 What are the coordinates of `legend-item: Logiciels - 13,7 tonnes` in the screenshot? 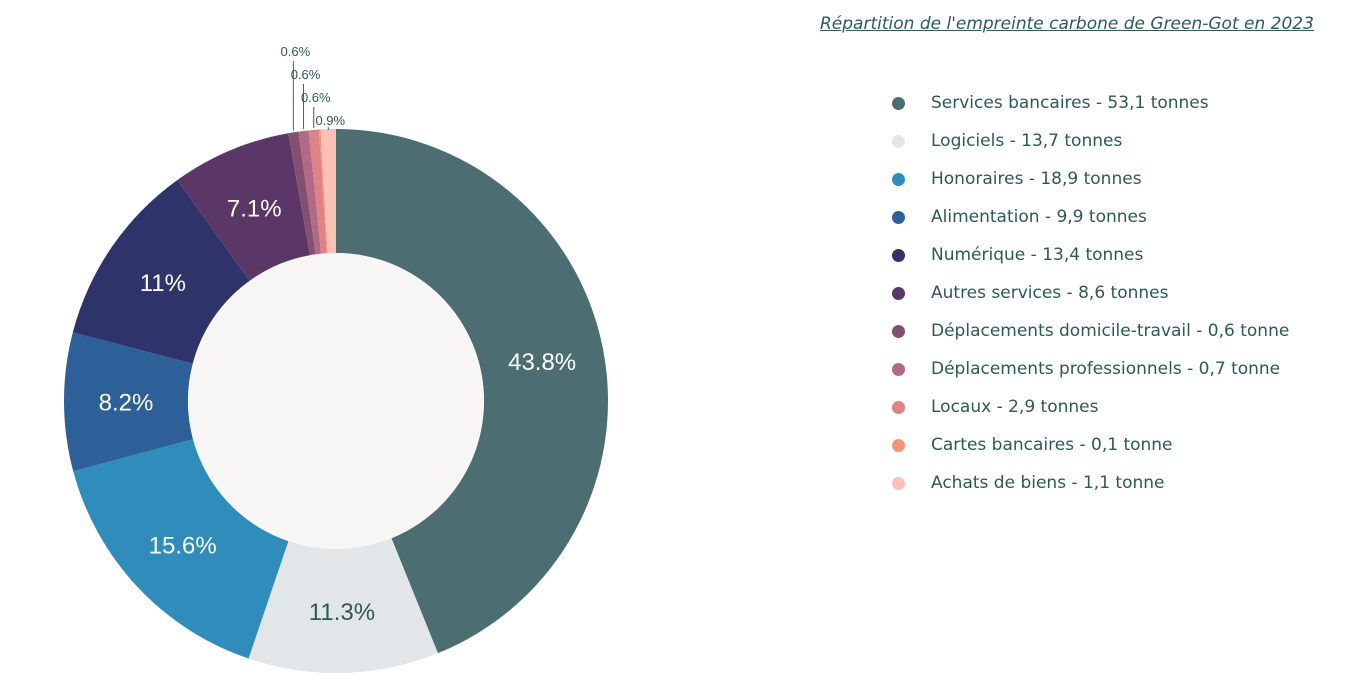 It's located at (1090, 141).